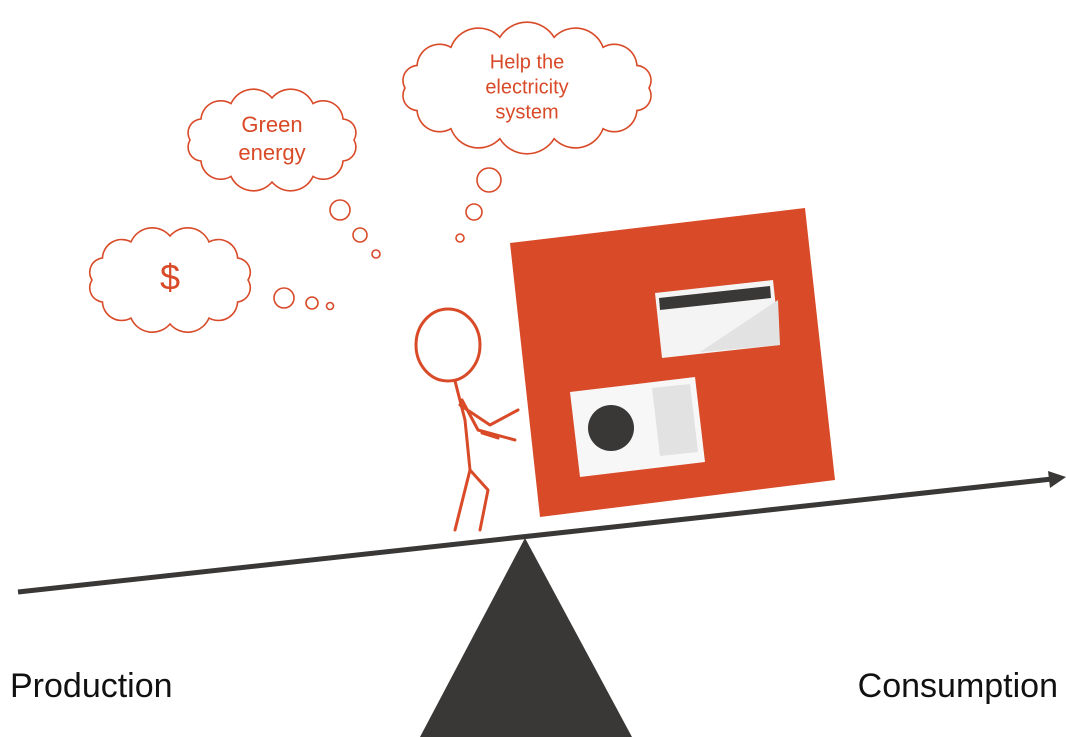 The width and height of the screenshot is (1066, 737). What do you see at coordinates (467, 419) in the screenshot?
I see `stick-figure` at bounding box center [467, 419].